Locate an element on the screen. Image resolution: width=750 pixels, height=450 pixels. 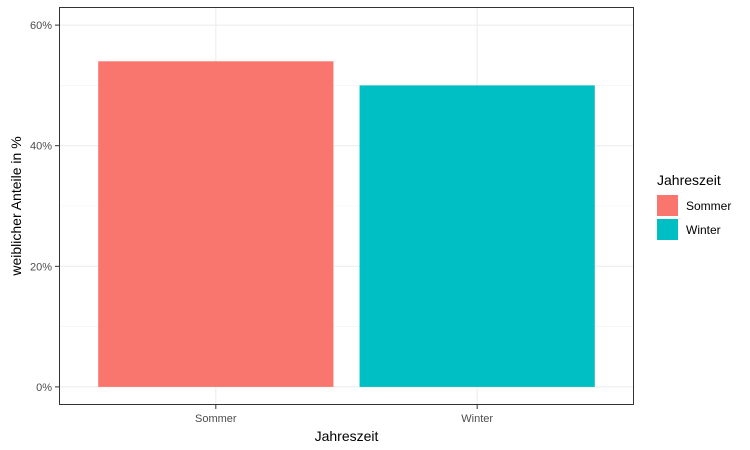
y-axis-title: weiblicher Anteile in % is located at coordinates (16, 206).